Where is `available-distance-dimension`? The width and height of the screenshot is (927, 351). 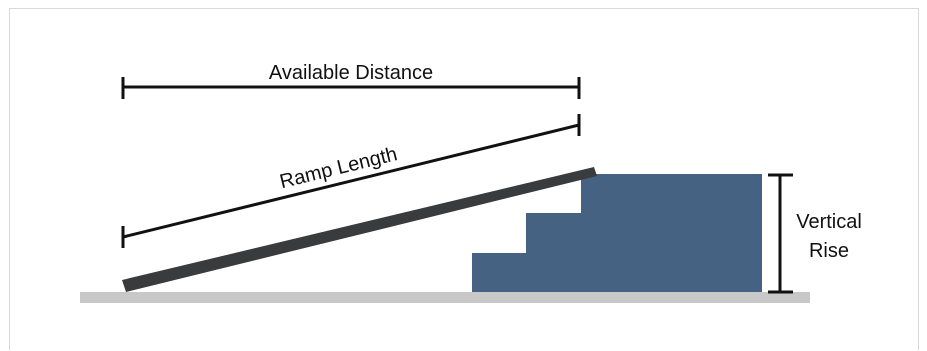
available-distance-dimension is located at coordinates (351, 88).